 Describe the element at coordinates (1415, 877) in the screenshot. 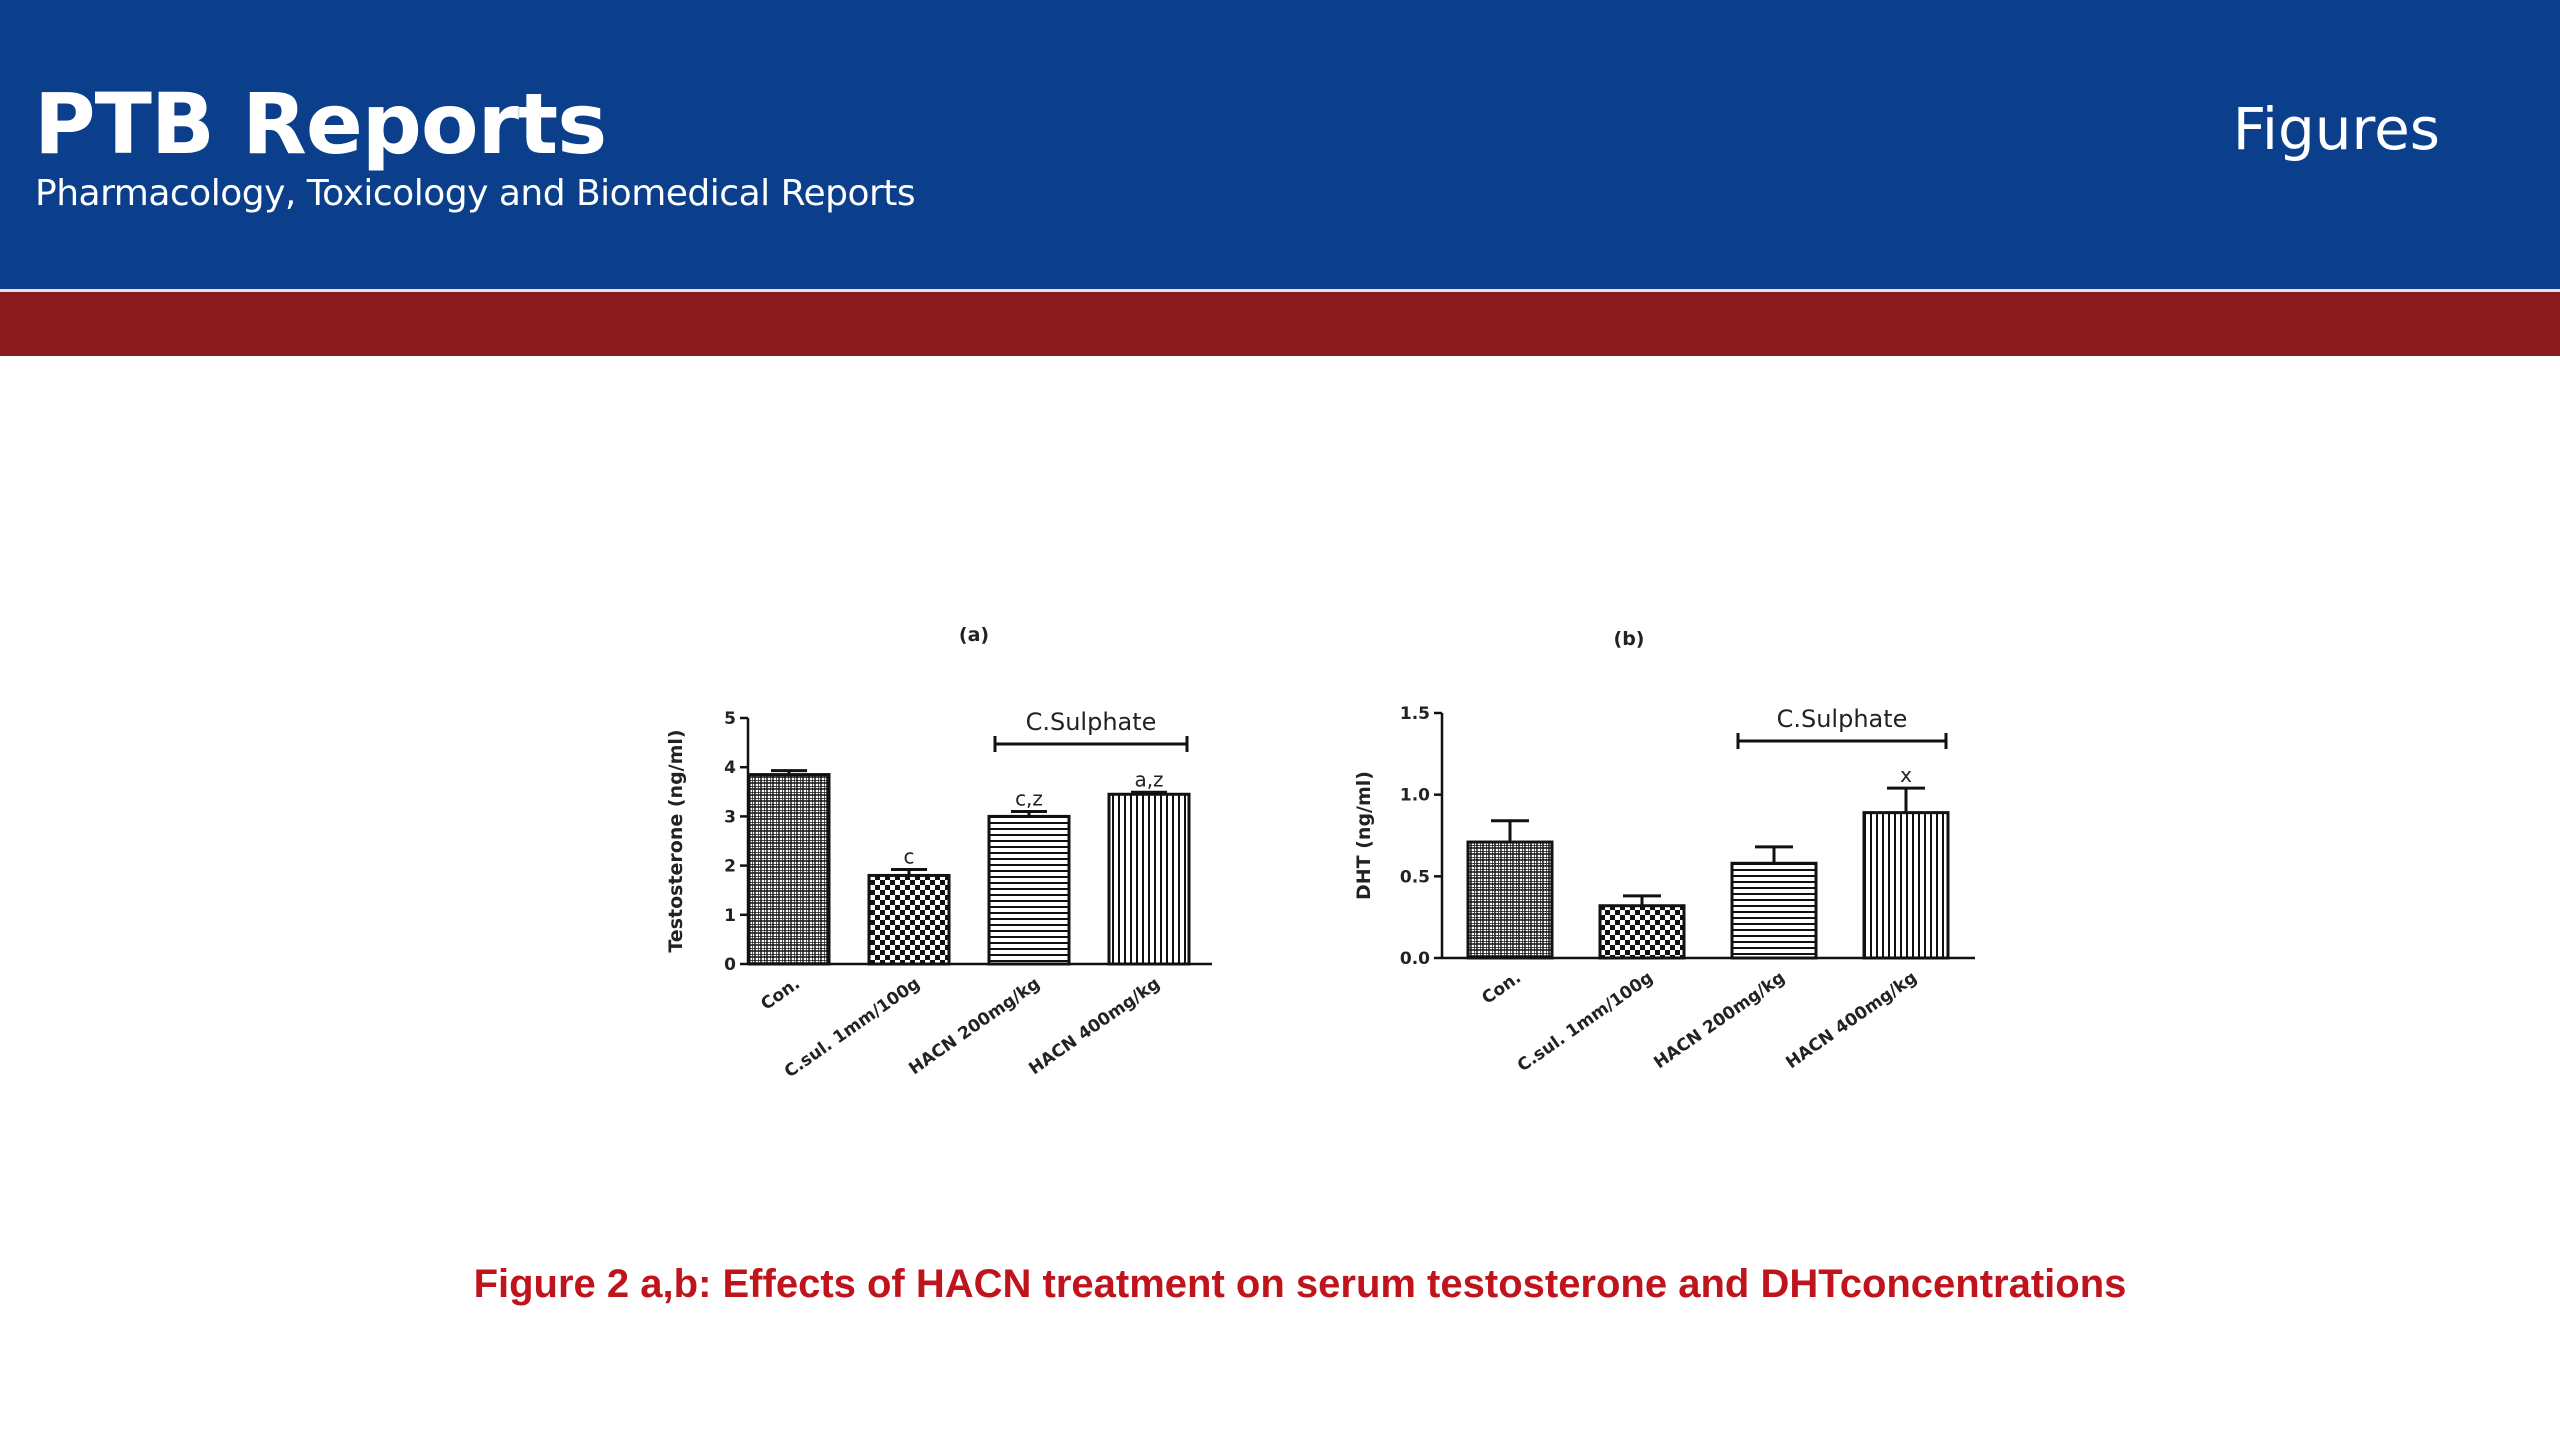

I see `y-tick-label: 0.5` at that location.